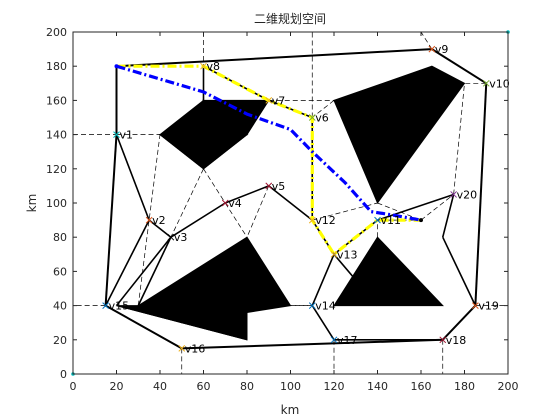  I want to click on node-label: v6, so click(322, 118).